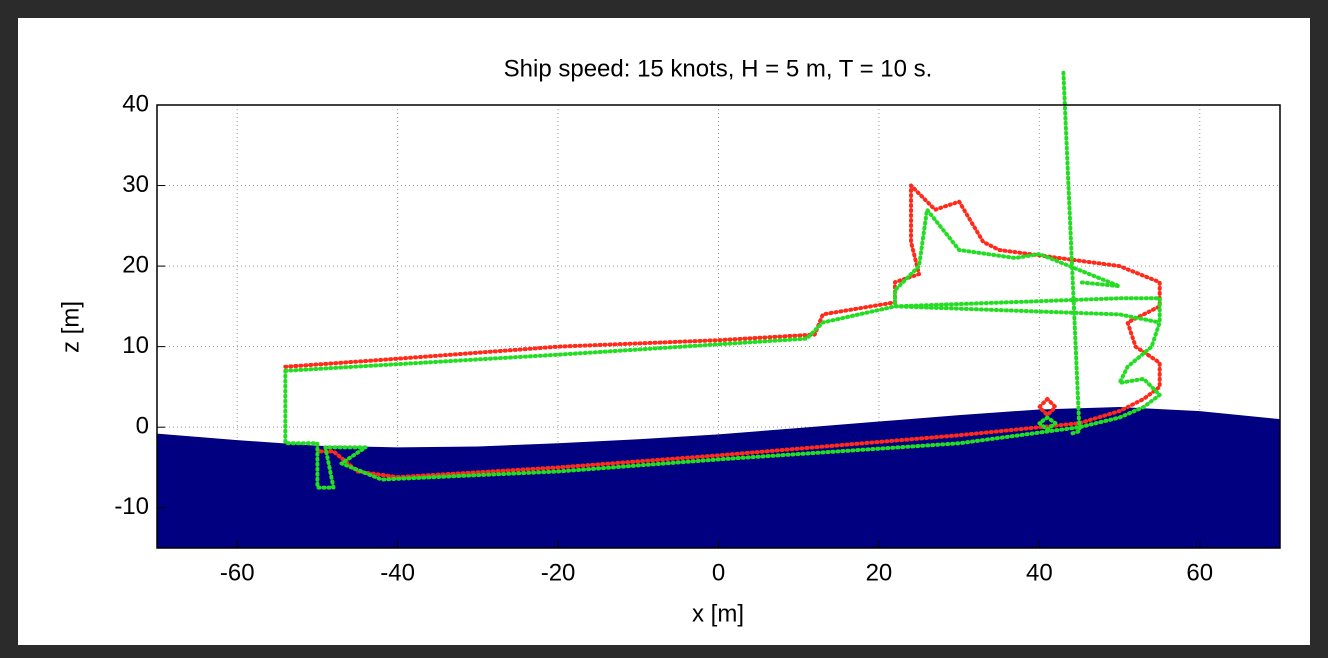 This screenshot has height=658, width=1328. I want to click on y-tick-label: -10, so click(131, 506).